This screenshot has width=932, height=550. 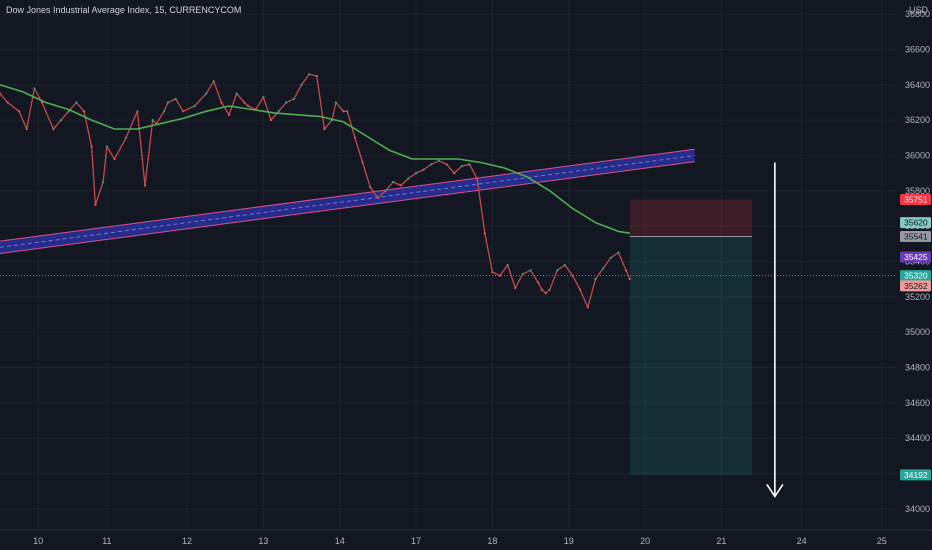 What do you see at coordinates (460, 541) in the screenshot?
I see `time-axis: 10 11 12 13 14 17 18 19 20 21 24 25` at bounding box center [460, 541].